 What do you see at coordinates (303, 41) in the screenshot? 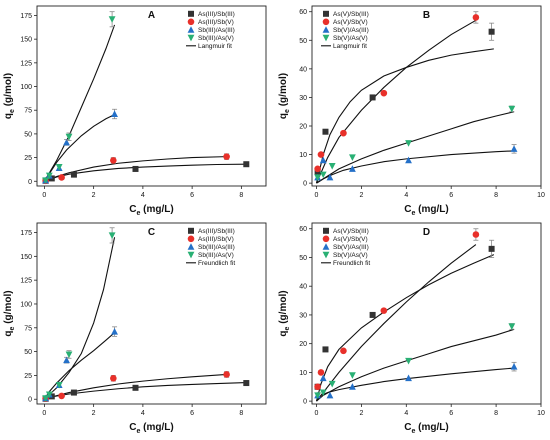
I see `y-tick-label: 50` at bounding box center [303, 41].